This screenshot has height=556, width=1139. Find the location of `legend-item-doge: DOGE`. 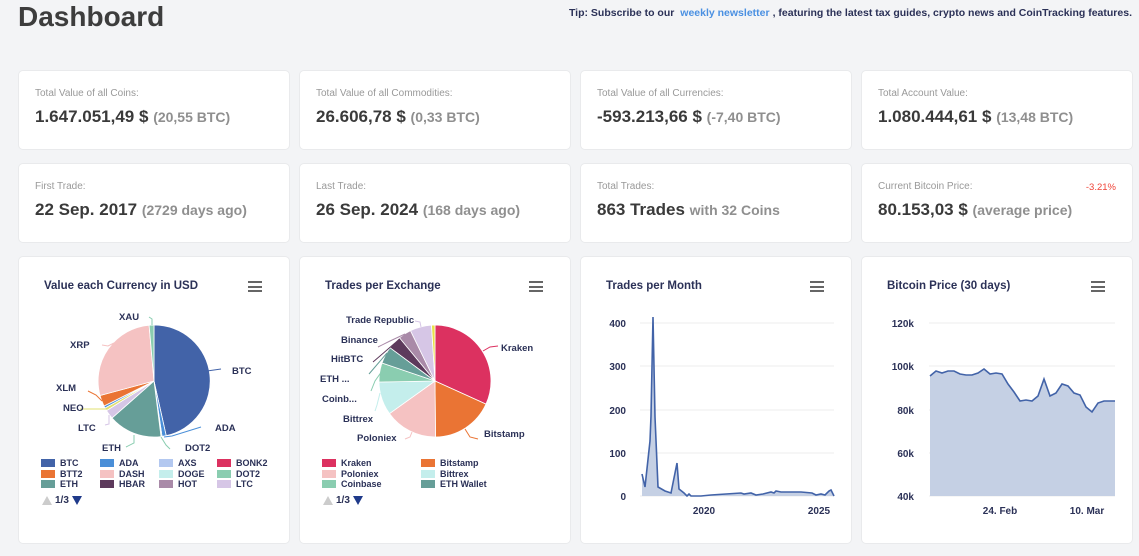

legend-item-doge: DOGE is located at coordinates (188, 474).